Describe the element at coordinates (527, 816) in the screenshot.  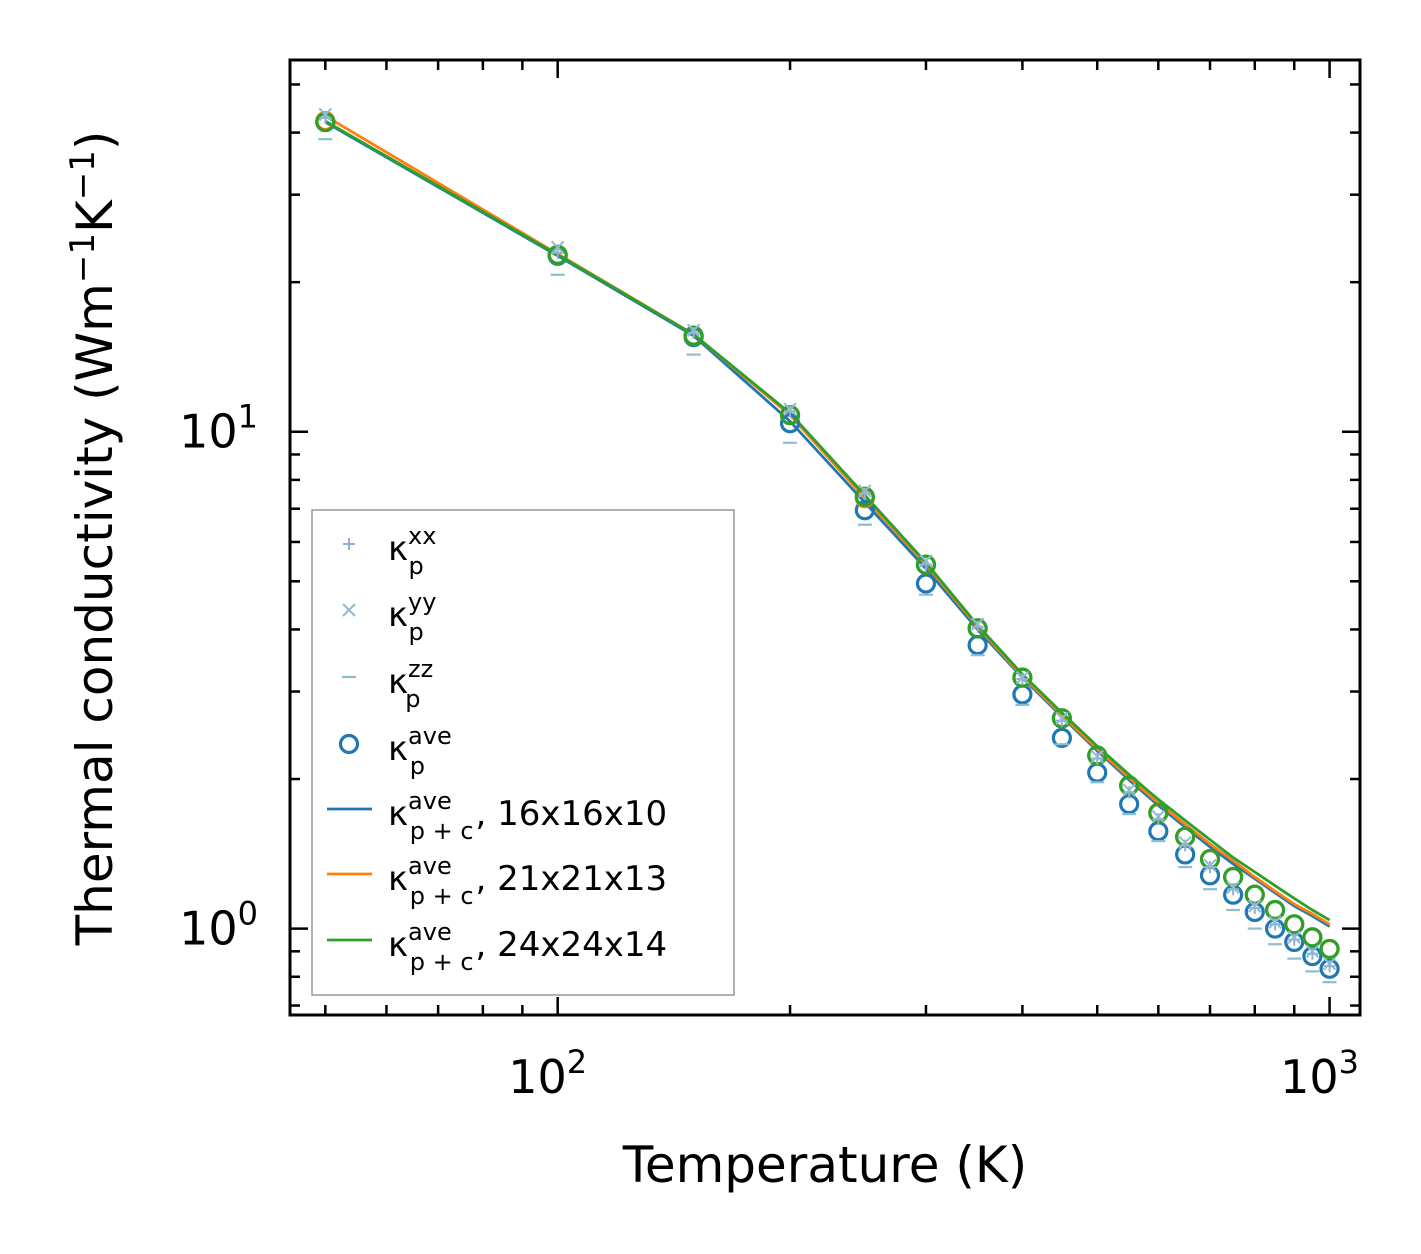
I see `legend-label-kpc_16: κave p + c, 16x16x10` at that location.